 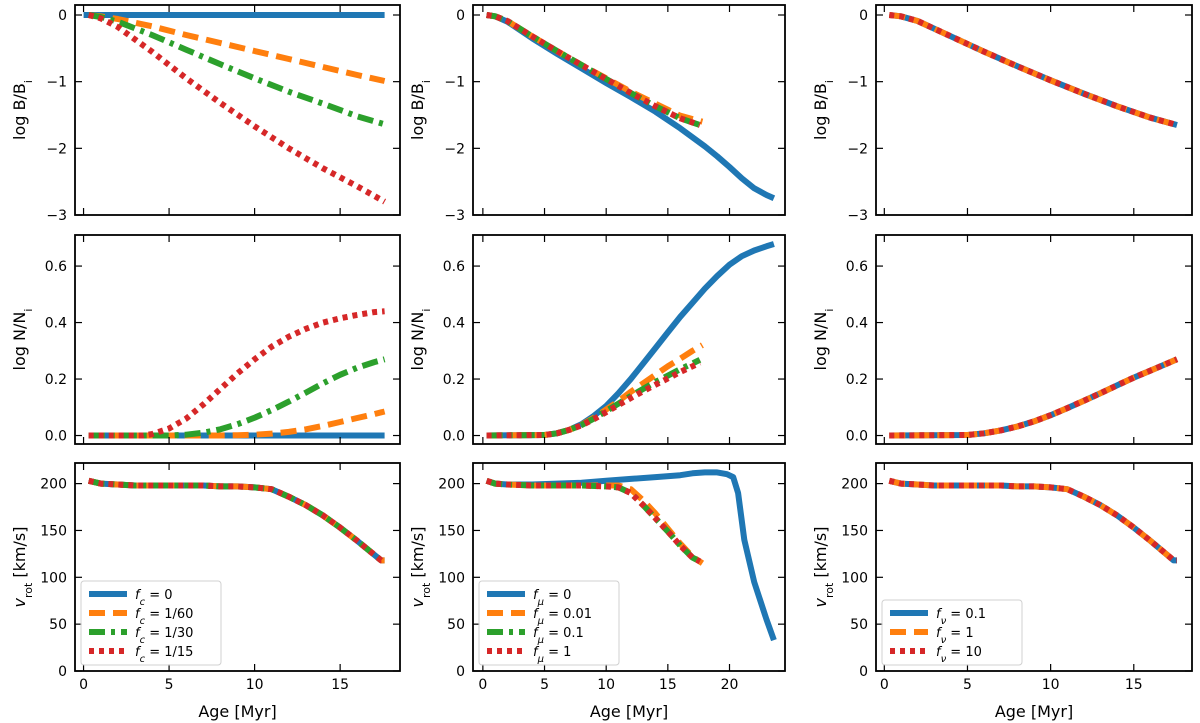 I want to click on legend-label-value: = 1/15, so click(x=169, y=652).